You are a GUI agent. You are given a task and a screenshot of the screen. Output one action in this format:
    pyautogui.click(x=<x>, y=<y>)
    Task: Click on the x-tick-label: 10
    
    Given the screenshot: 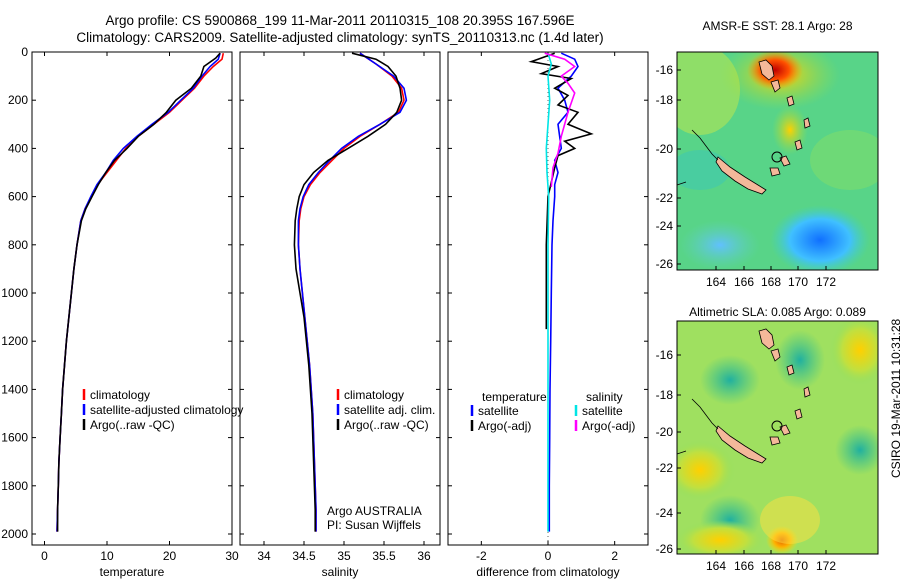 What is the action you would take?
    pyautogui.click(x=107, y=556)
    